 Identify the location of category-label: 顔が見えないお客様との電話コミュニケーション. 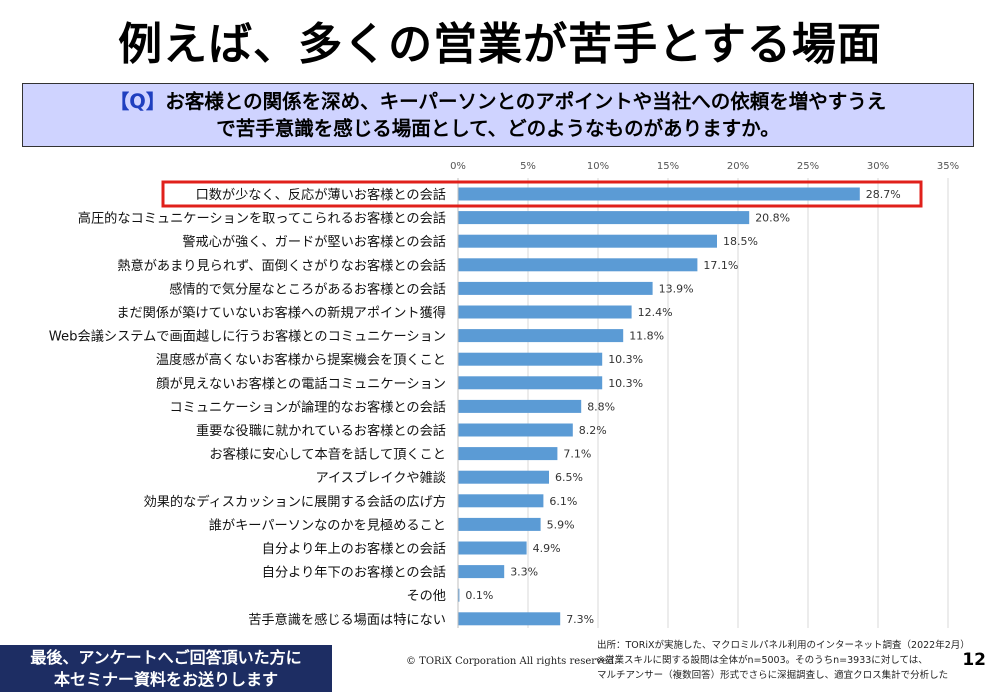
(301, 383).